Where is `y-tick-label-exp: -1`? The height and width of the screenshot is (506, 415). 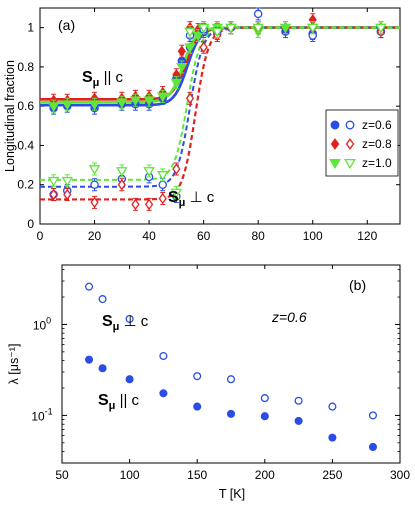
y-tick-label-exp: -1 is located at coordinates (49, 411).